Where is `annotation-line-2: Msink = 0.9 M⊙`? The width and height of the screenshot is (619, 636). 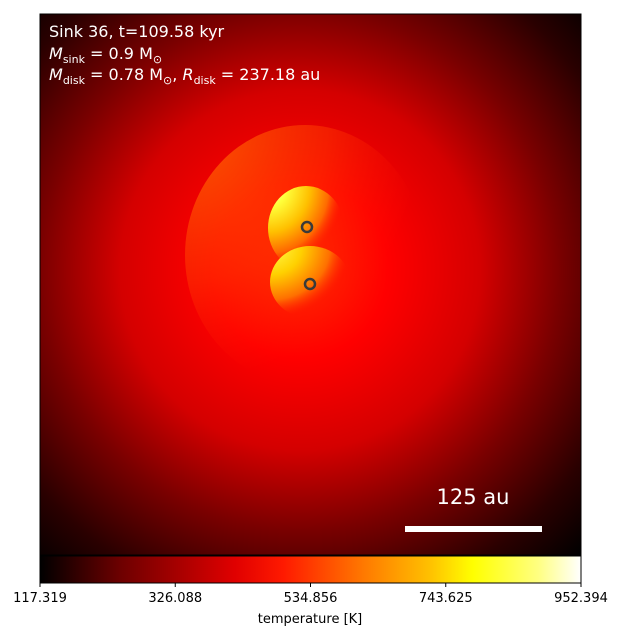 annotation-line-2: Msink = 0.9 M⊙ is located at coordinates (105, 55).